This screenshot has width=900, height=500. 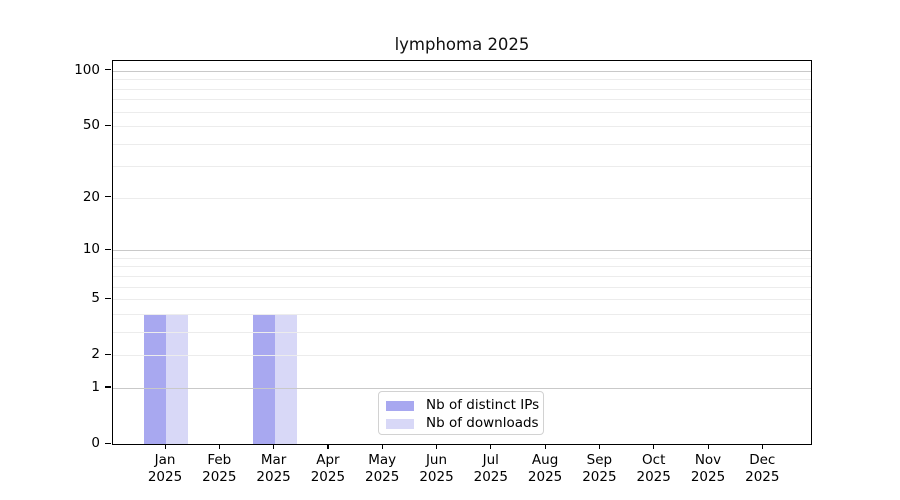 What do you see at coordinates (400, 423) in the screenshot?
I see `legend-swatch-downloads` at bounding box center [400, 423].